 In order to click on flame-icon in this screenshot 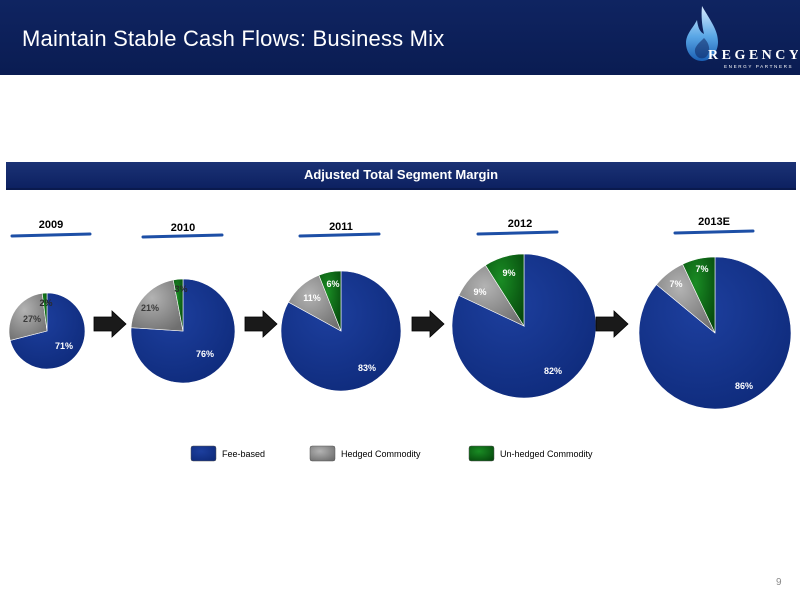, I will do `click(702, 33)`.